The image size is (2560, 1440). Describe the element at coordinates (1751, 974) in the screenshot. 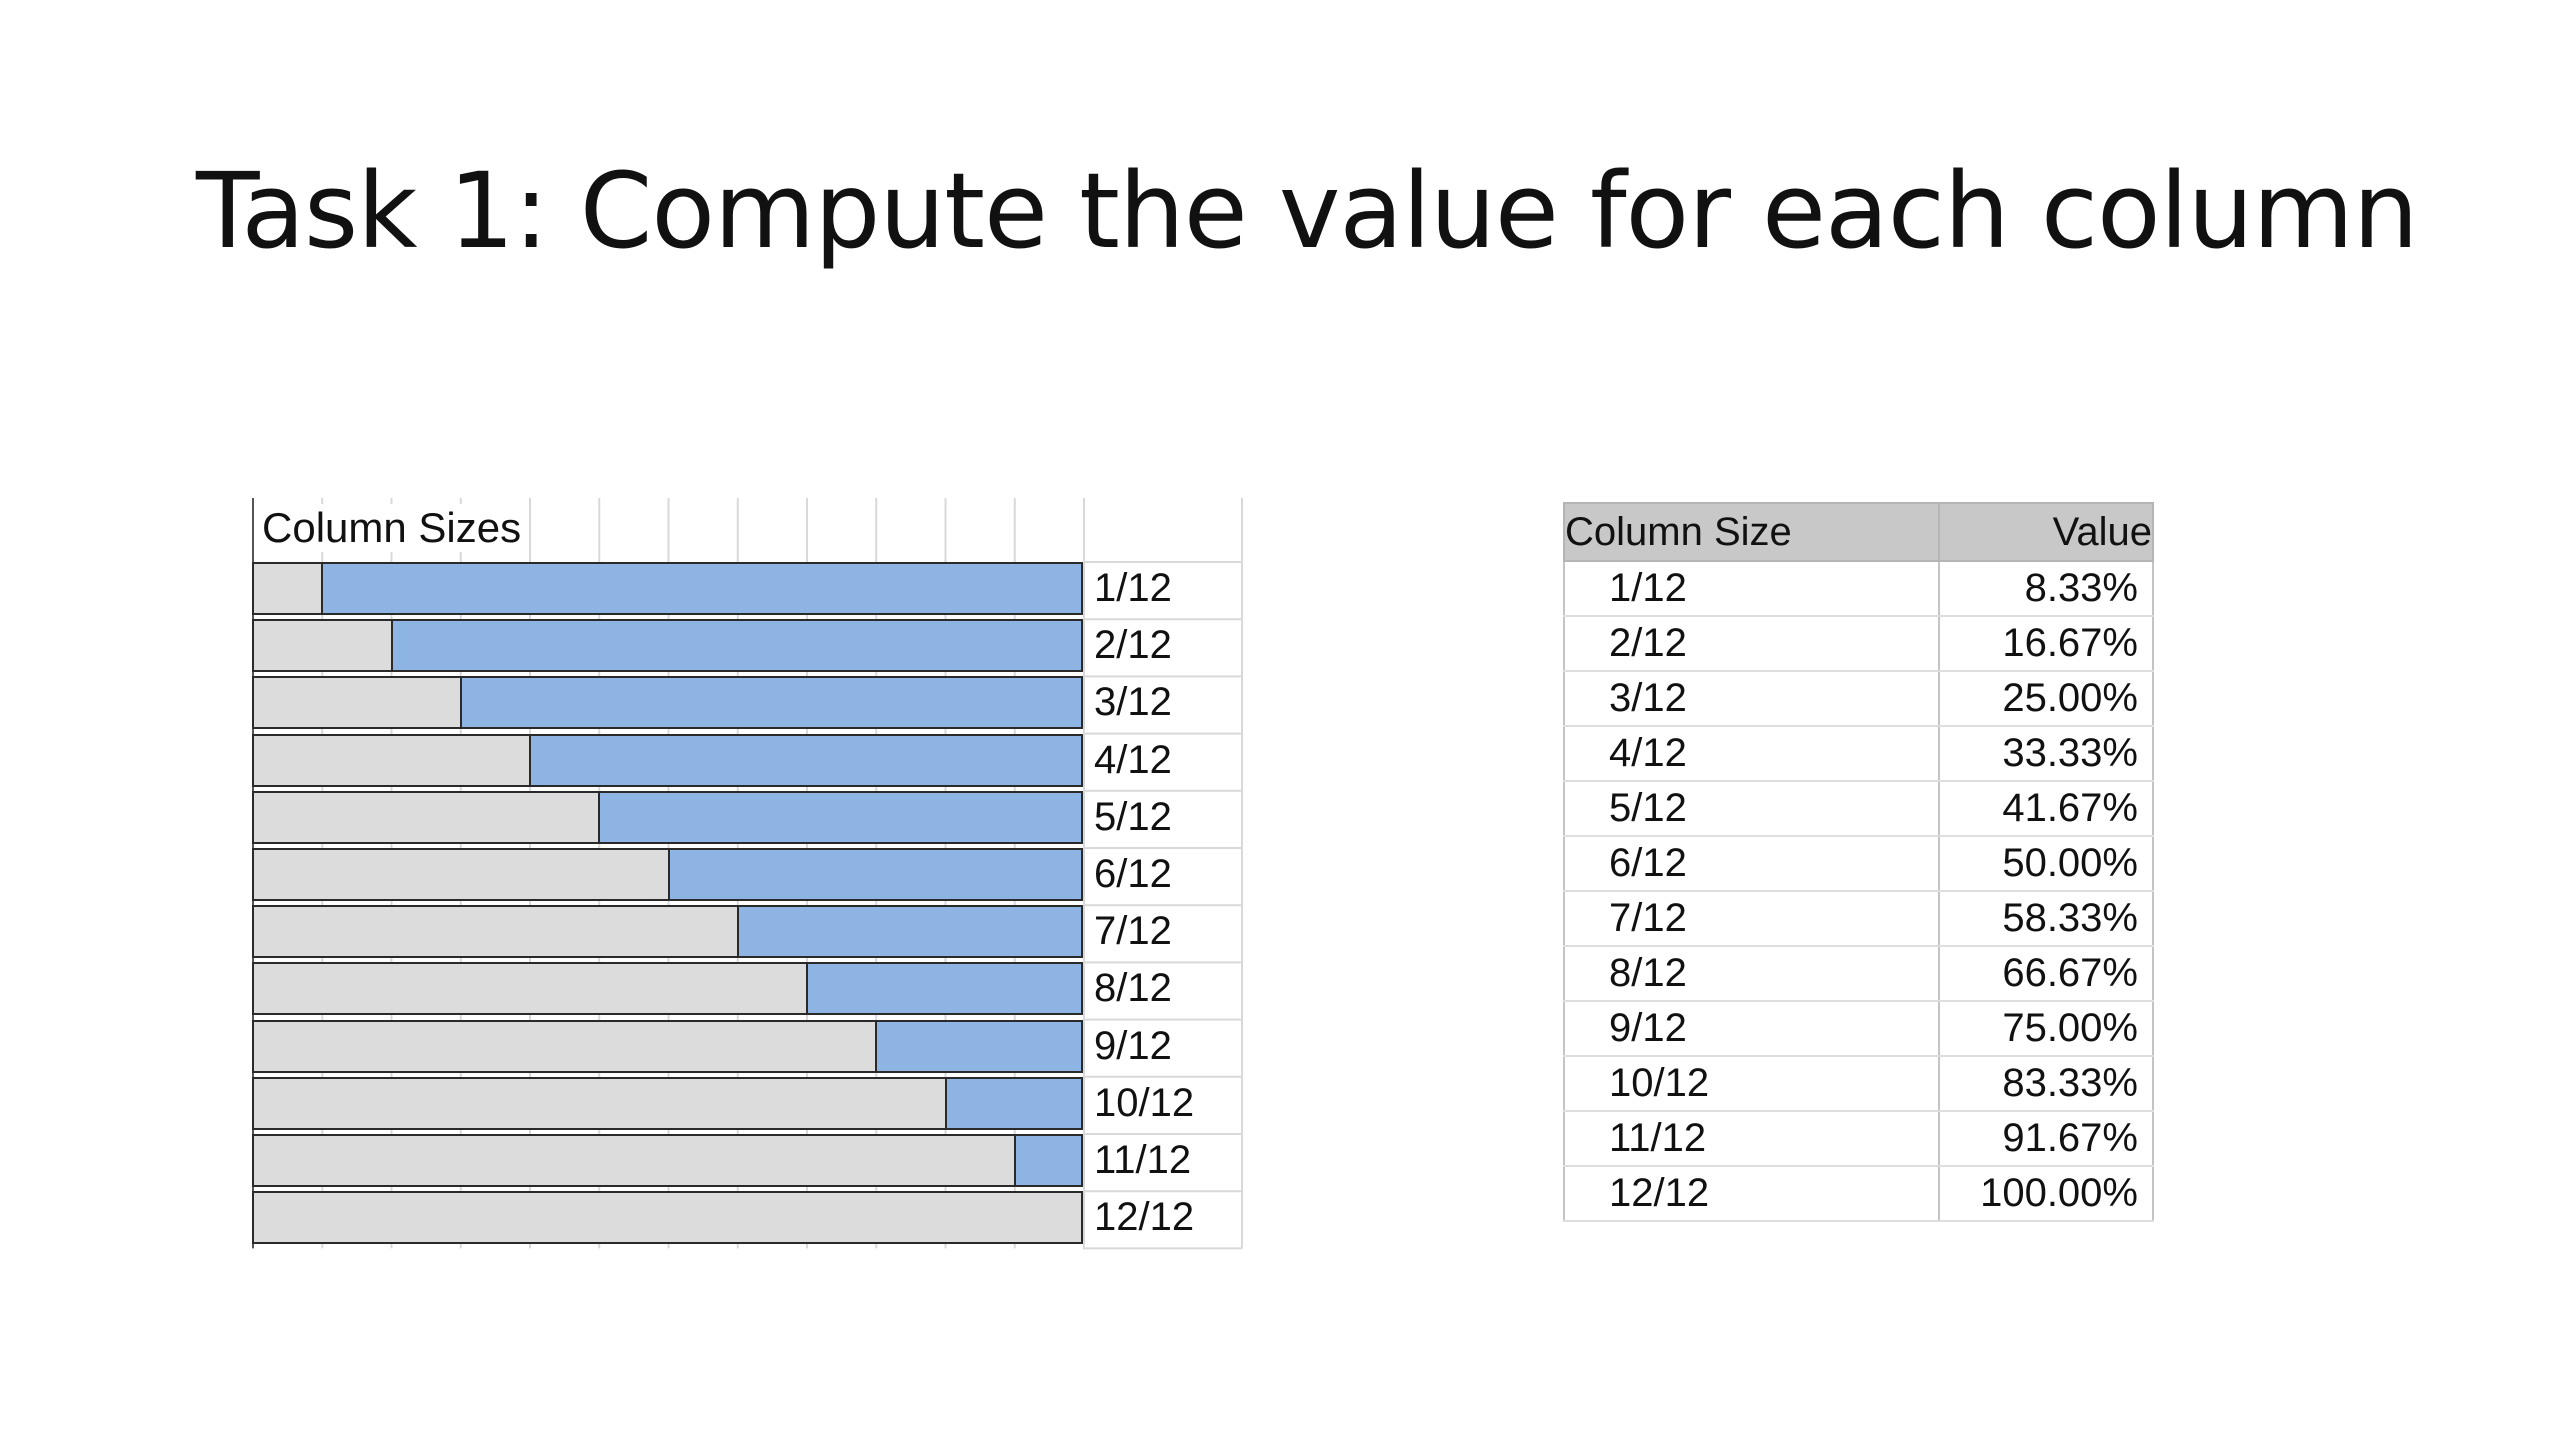

I see `cell-column-size: 8/12` at that location.